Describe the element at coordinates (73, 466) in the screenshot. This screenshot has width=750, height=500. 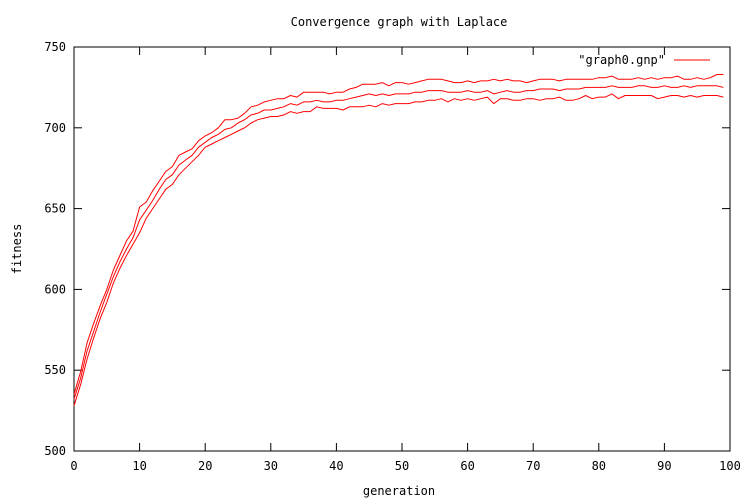
I see `x-tick-label: 0` at that location.